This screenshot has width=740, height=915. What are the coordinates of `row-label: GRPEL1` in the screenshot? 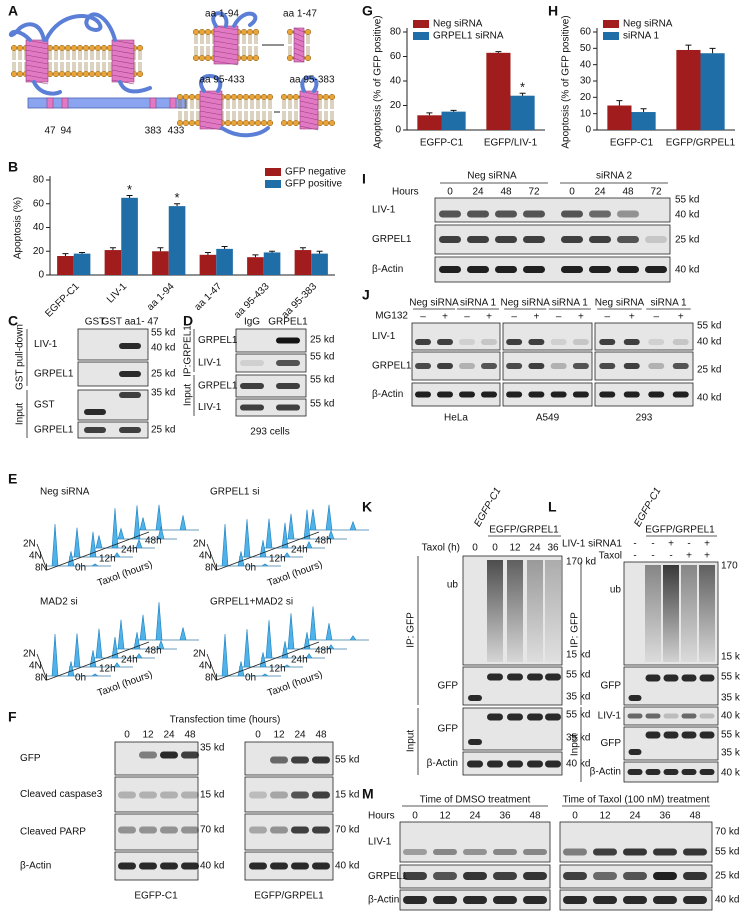 It's located at (218, 386).